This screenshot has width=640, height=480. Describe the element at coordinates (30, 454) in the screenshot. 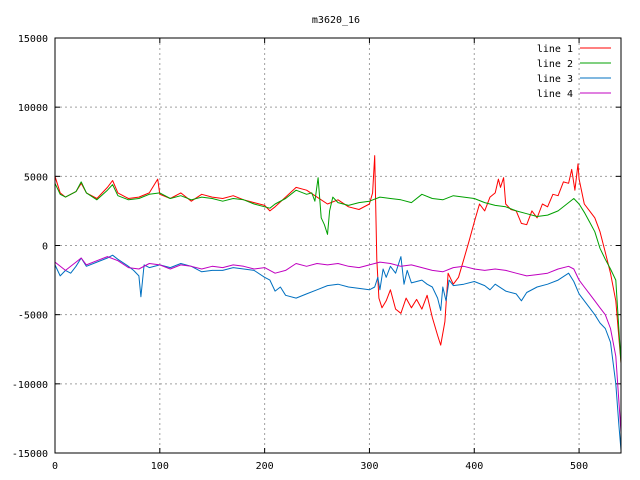

I see `y-tick-label: -15000` at that location.